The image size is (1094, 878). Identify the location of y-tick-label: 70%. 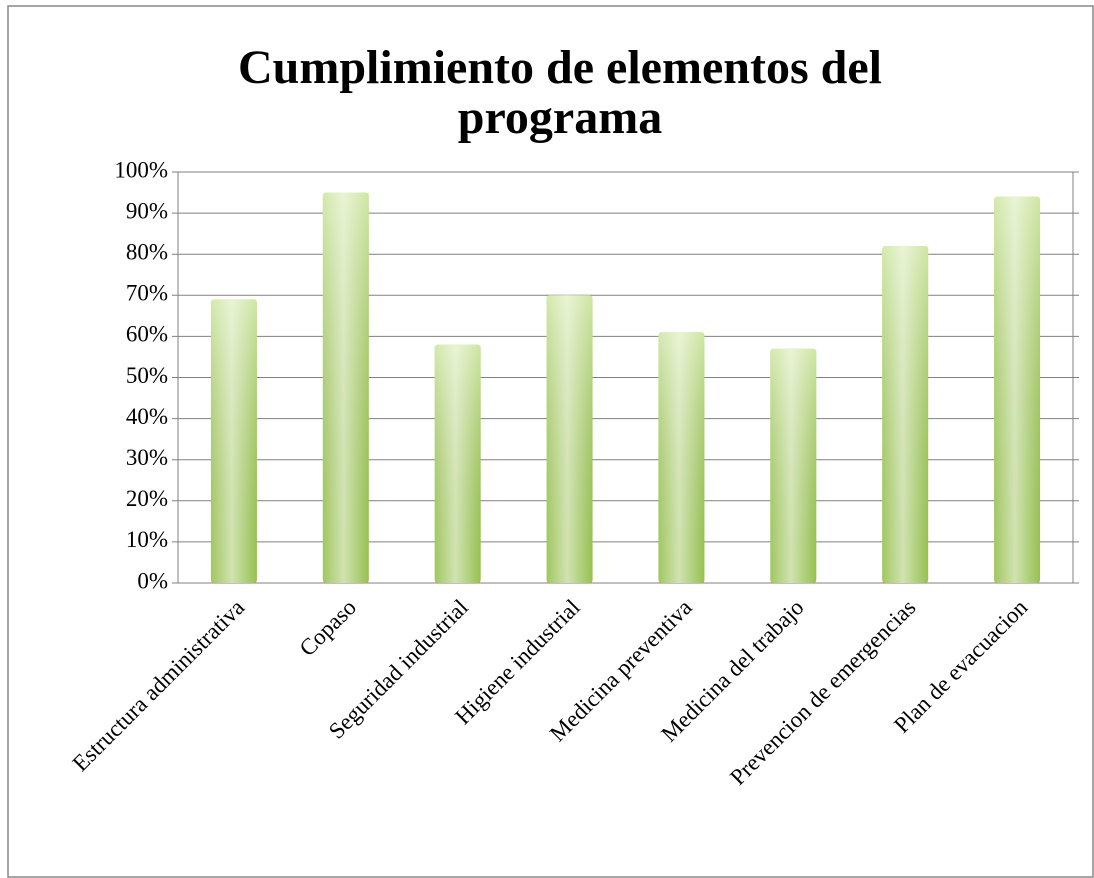
(147, 293).